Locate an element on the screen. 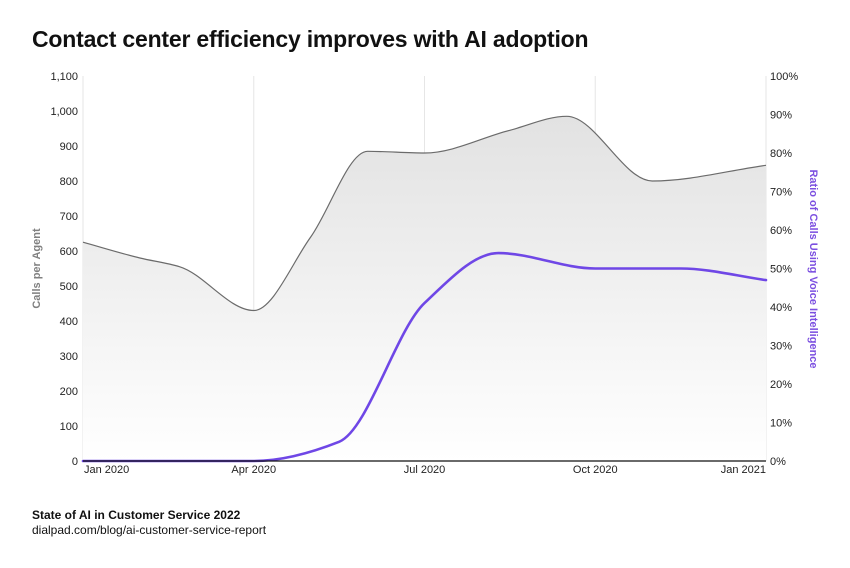  y-right-tick-label: 0% is located at coordinates (778, 462).